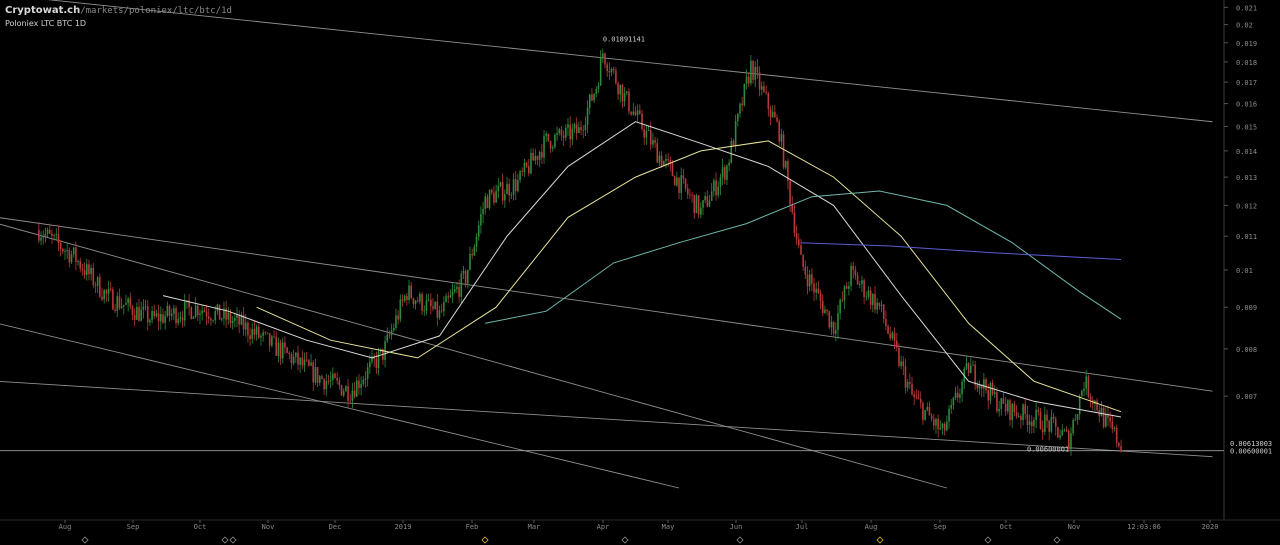 This screenshot has width=1280, height=545. What do you see at coordinates (1246, 308) in the screenshot?
I see `y-tick-label: 0.009` at bounding box center [1246, 308].